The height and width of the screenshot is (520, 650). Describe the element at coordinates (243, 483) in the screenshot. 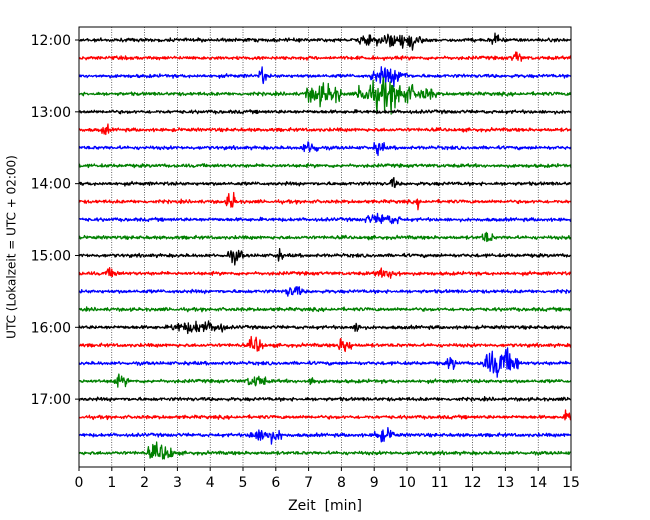

I see `x-tick-label: 5` at that location.